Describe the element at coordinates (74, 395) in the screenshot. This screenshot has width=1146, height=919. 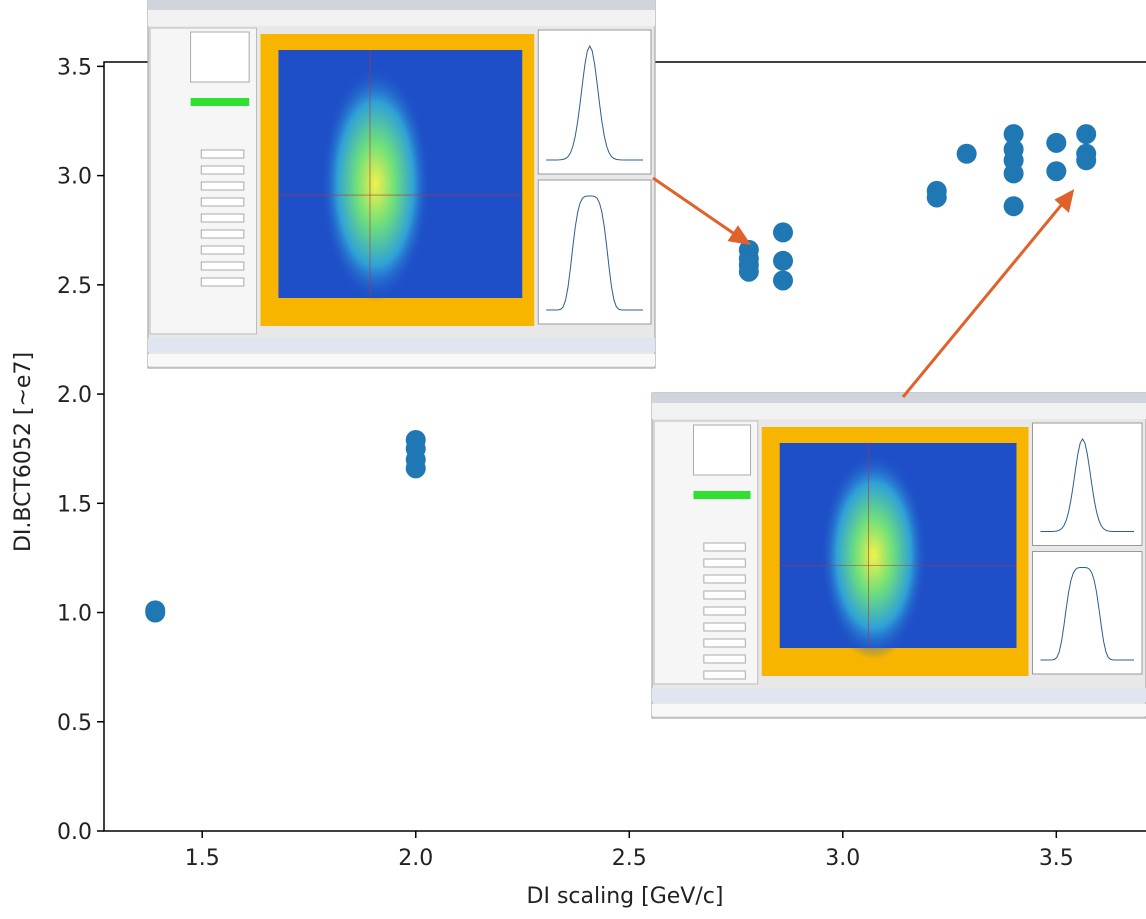
I see `y-tick-label: 2.0` at that location.